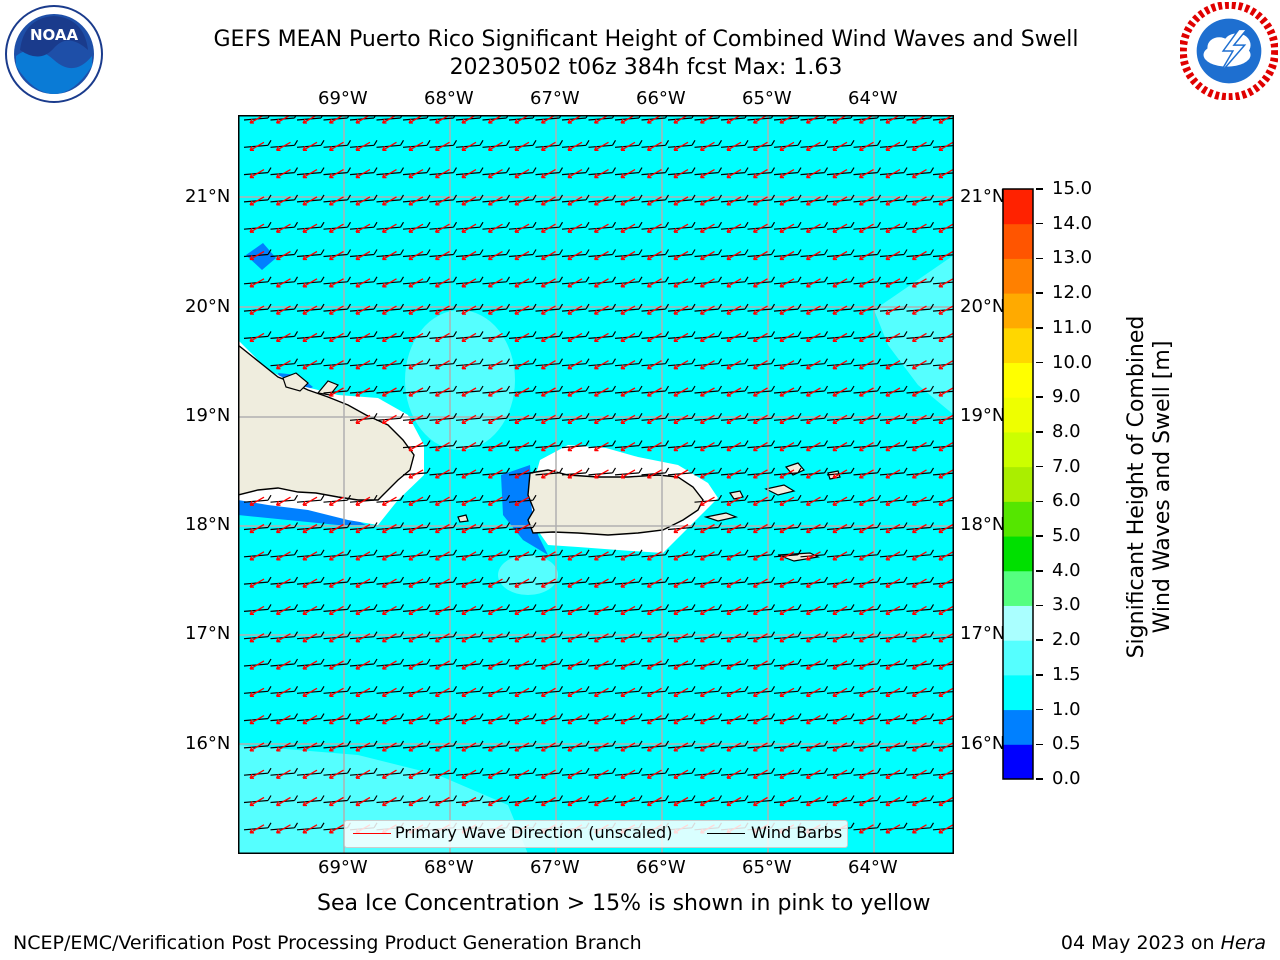  What do you see at coordinates (767, 867) in the screenshot?
I see `lon-label-bottom-65w: 65°W` at bounding box center [767, 867].